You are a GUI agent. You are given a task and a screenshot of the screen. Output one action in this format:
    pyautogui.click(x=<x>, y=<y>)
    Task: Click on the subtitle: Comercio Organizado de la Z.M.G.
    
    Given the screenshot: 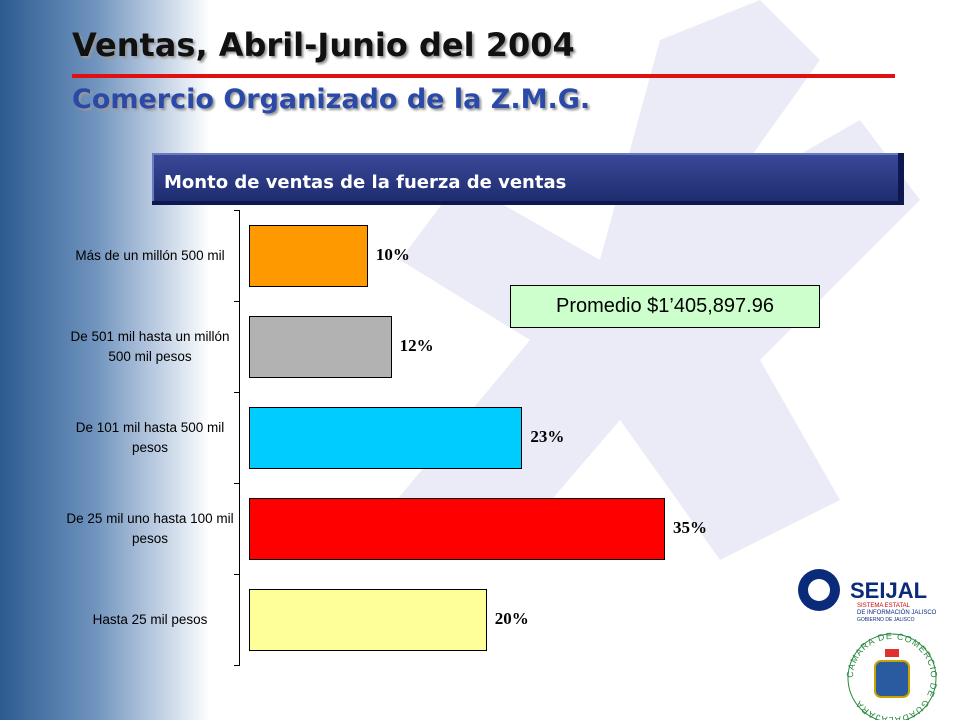 What is the action you would take?
    pyautogui.click(x=331, y=99)
    